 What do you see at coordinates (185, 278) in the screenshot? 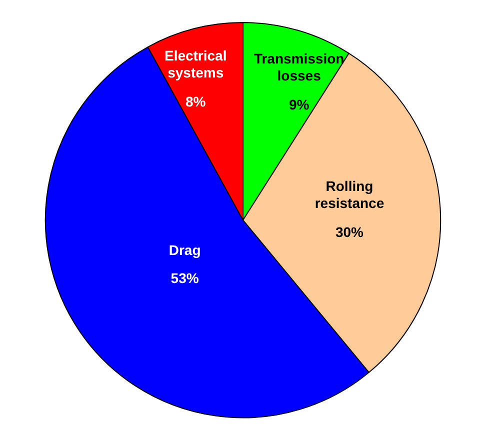
I see `data-label: 53%` at bounding box center [185, 278].